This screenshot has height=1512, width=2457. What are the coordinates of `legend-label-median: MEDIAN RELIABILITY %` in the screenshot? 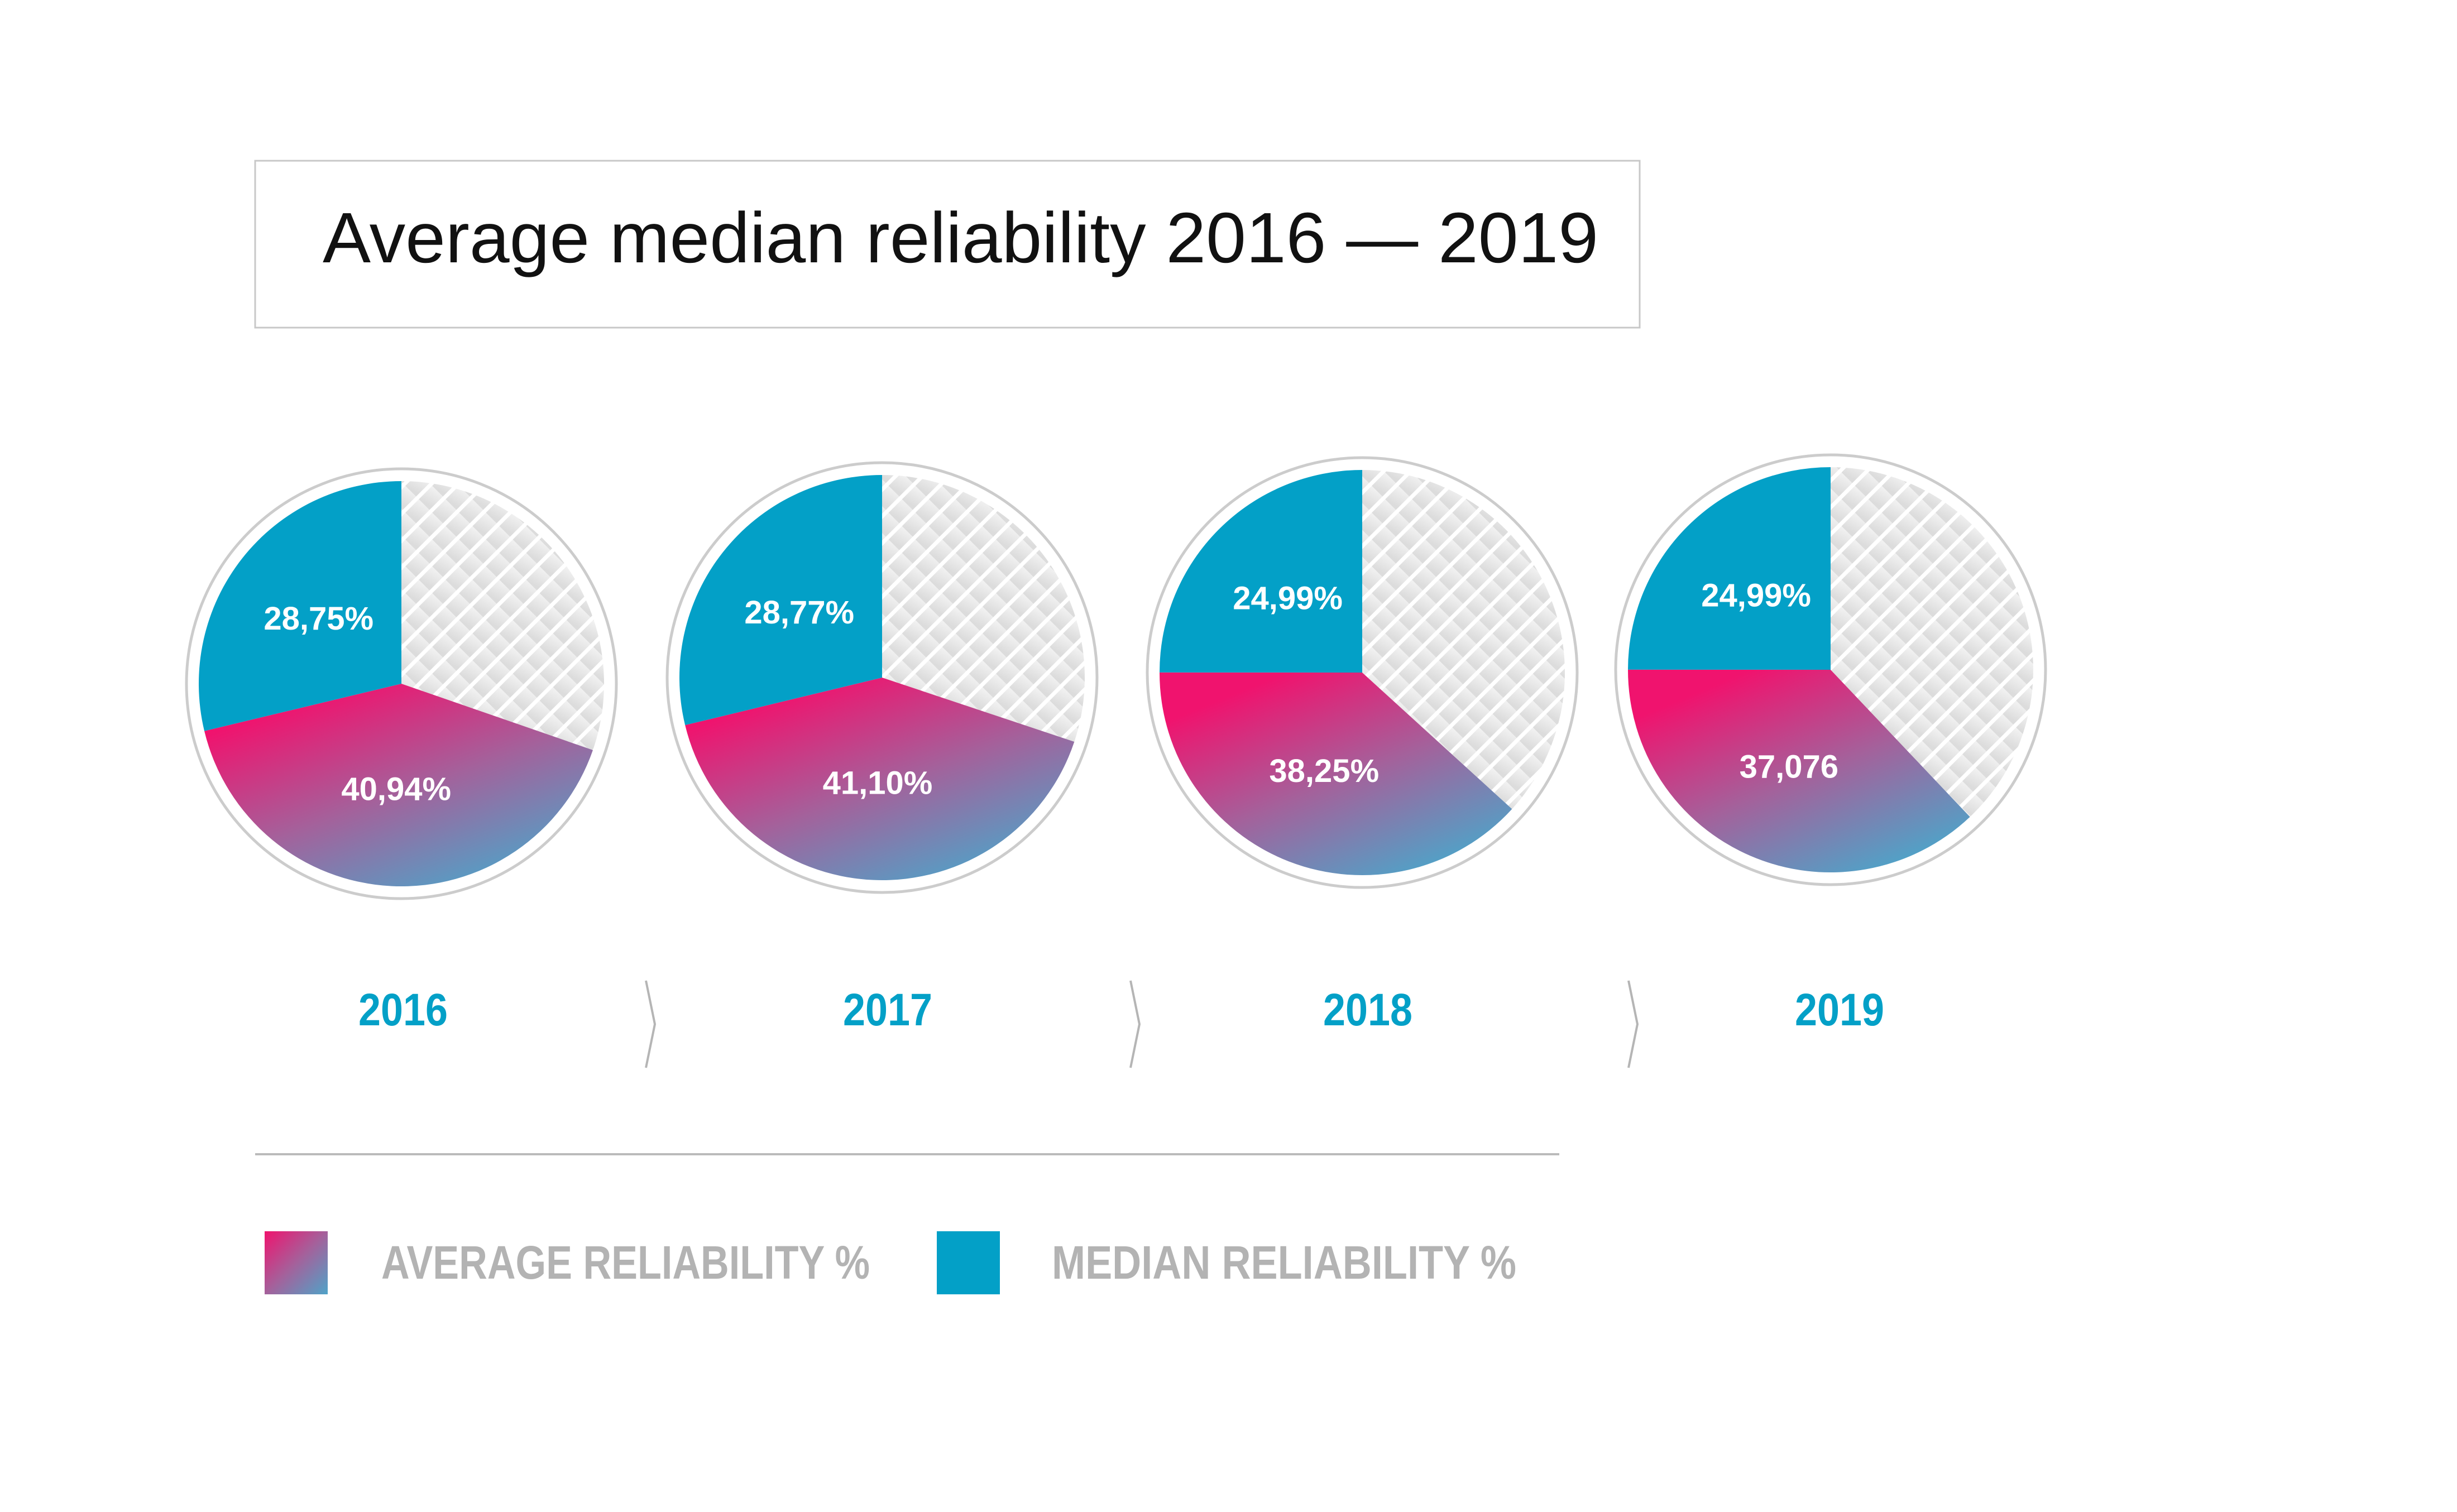 It's located at (1284, 1263).